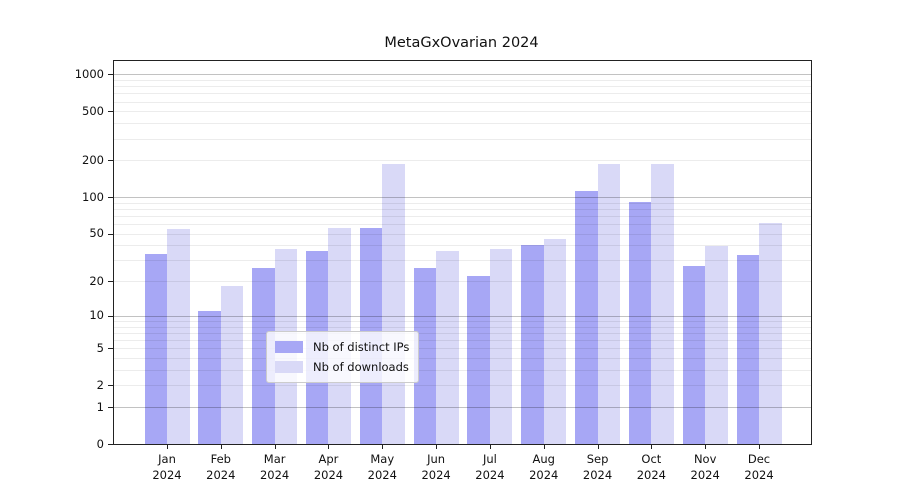  What do you see at coordinates (461, 43) in the screenshot?
I see `chart-title: MetaGxOvarian 2024` at bounding box center [461, 43].